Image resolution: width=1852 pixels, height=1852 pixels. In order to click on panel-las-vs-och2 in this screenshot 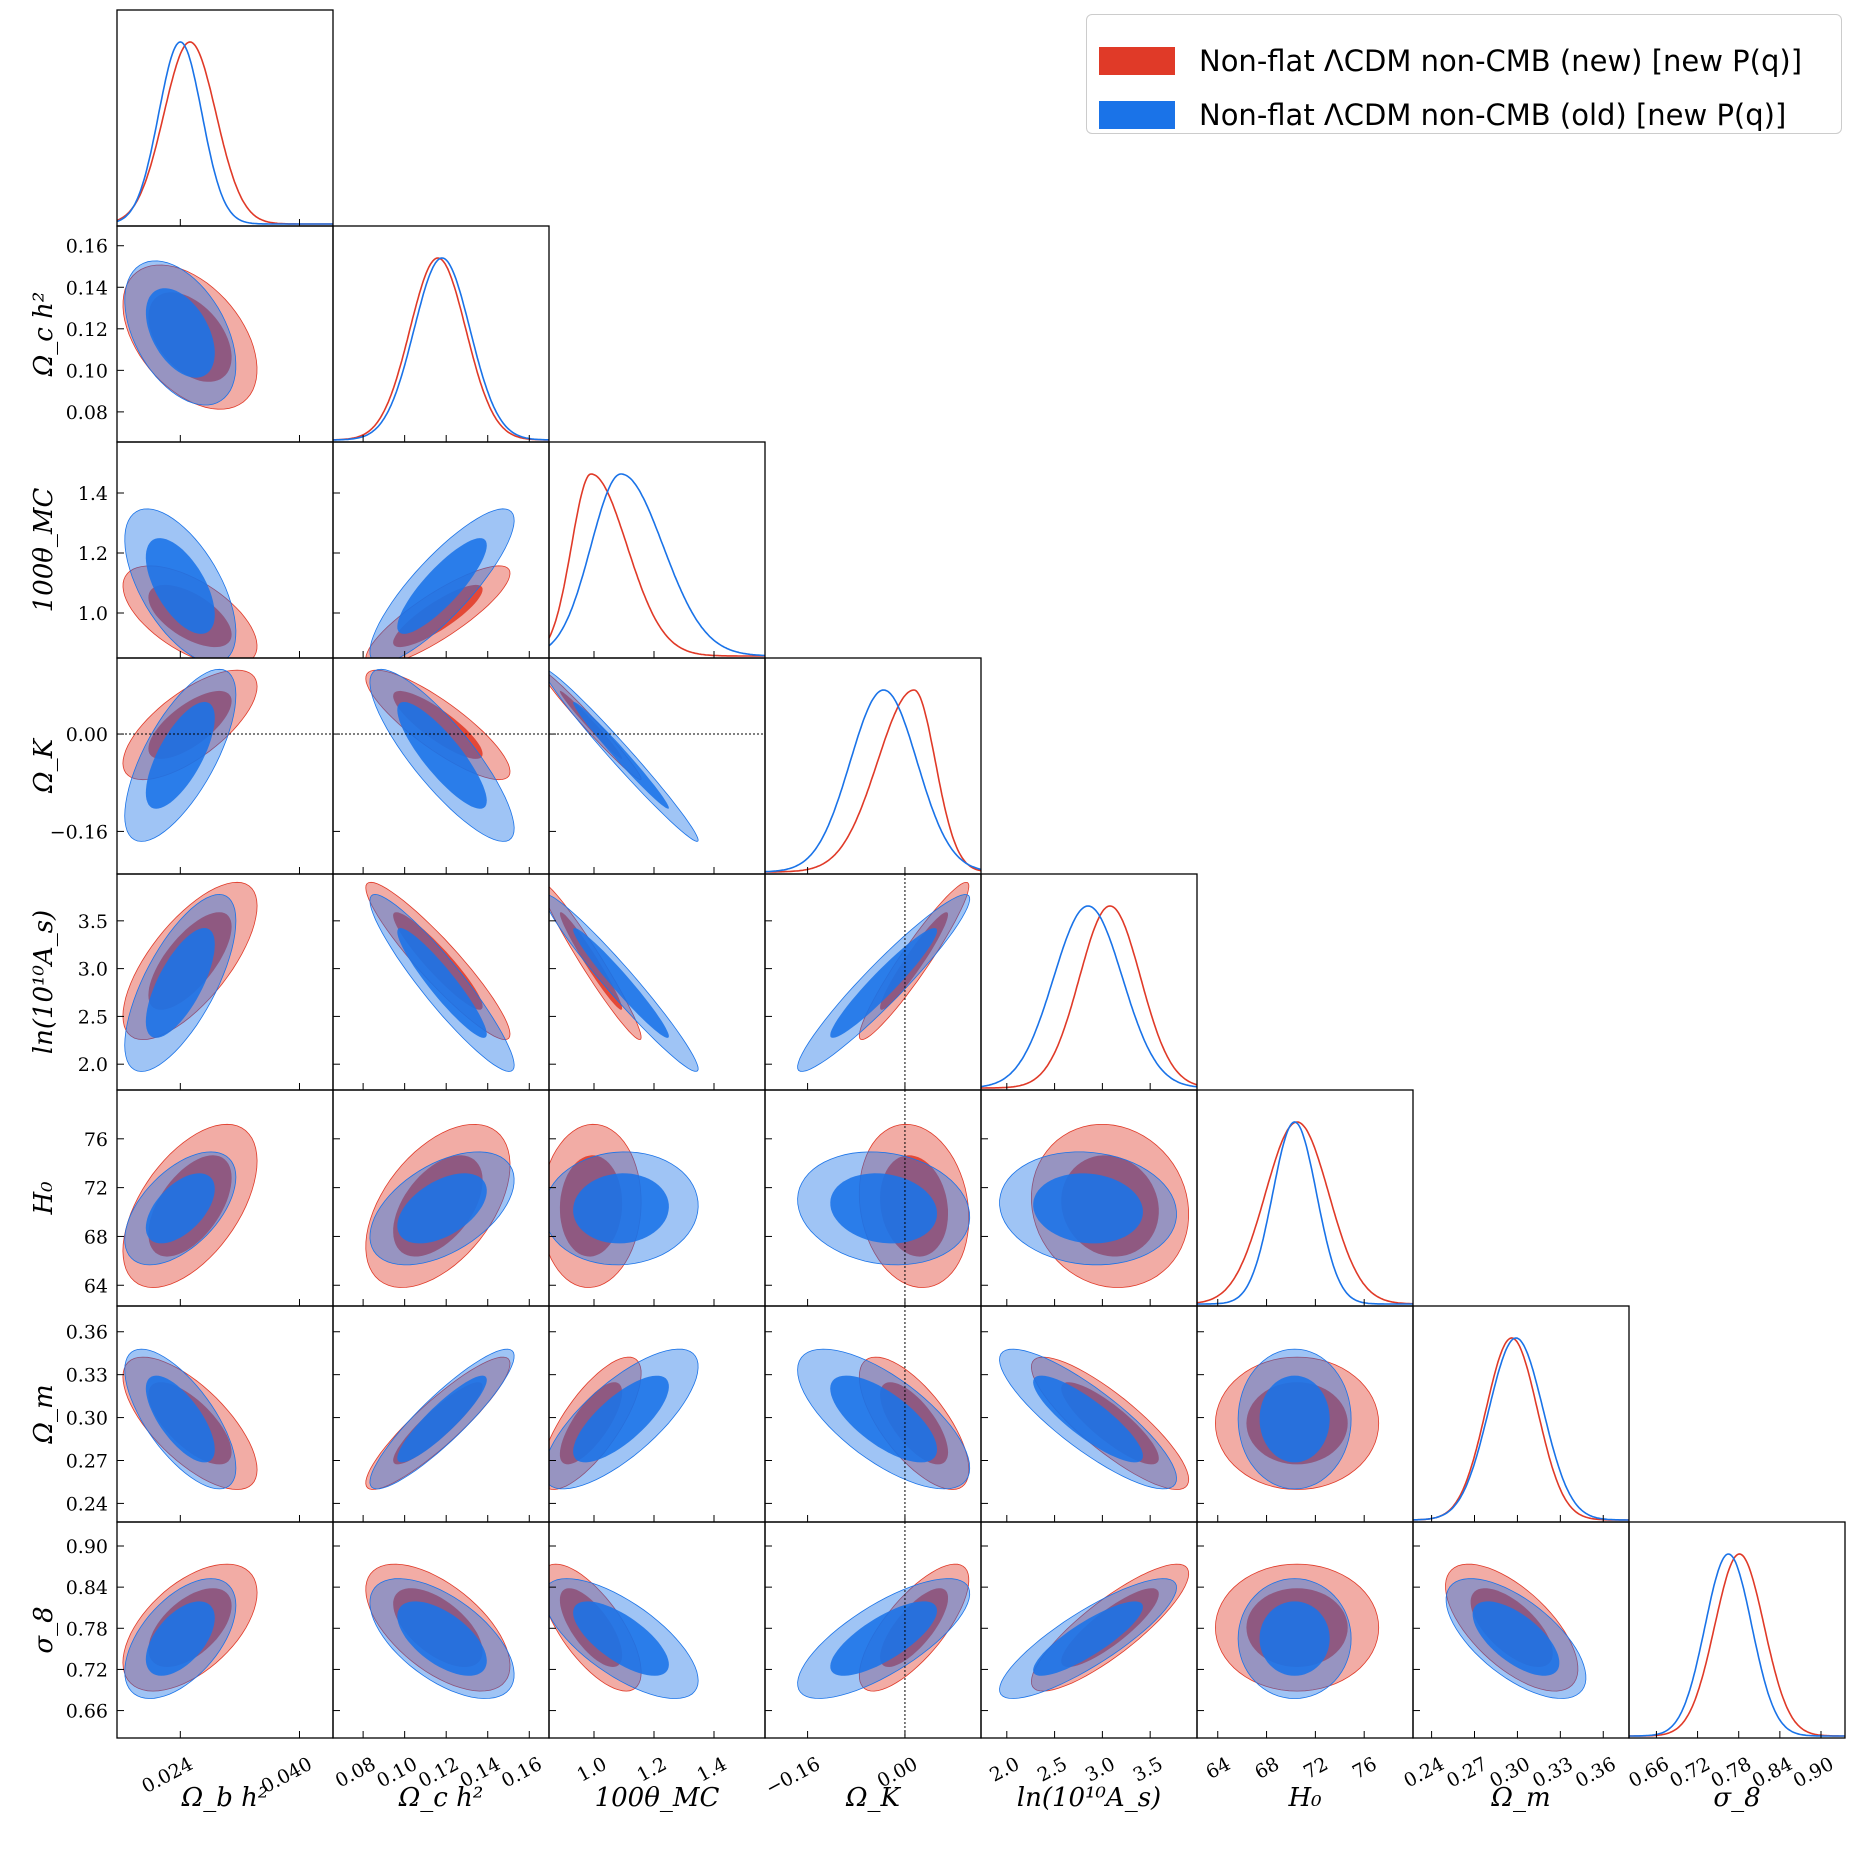, I will do `click(440, 976)`.